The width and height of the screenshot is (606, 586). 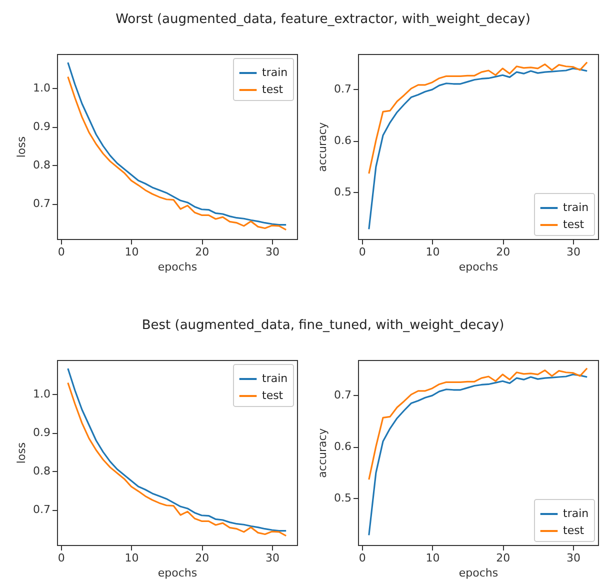 What do you see at coordinates (323, 325) in the screenshot?
I see `chart-title: Best (augmented_data, fine_tuned, with_weight_decay)` at bounding box center [323, 325].